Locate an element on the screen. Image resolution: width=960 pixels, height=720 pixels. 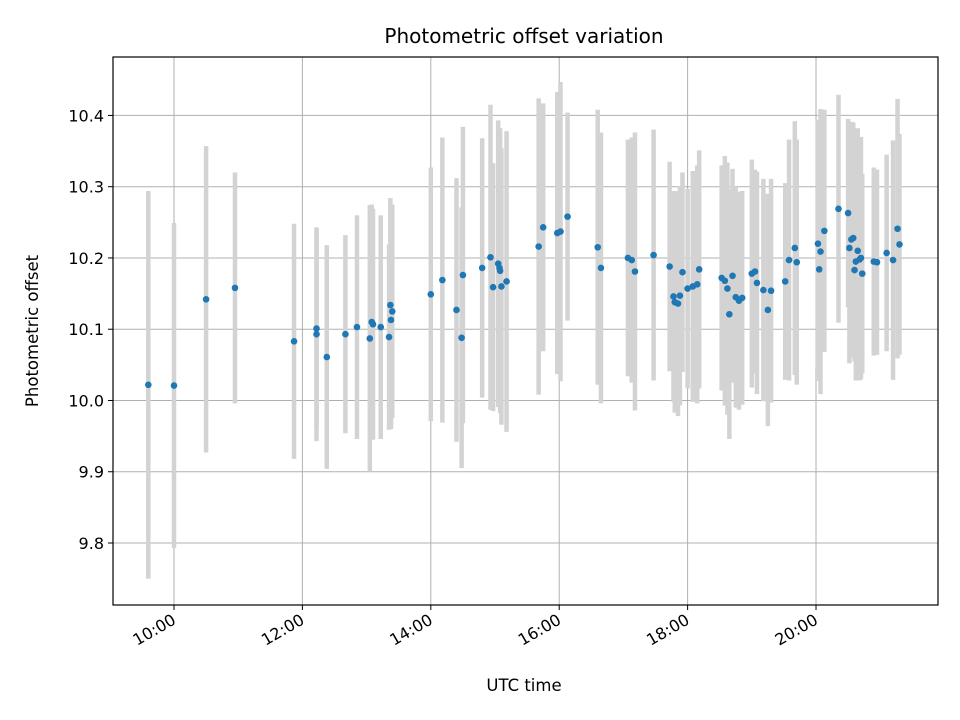
y-axis: 9.8 9.9 10.0 10.1 10.2 10.3 10.4 is located at coordinates (90, 329).